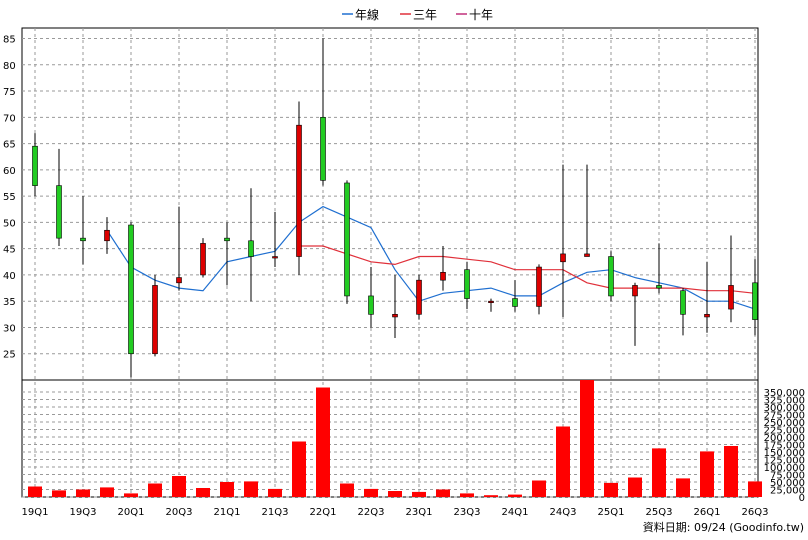 Image resolution: width=808 pixels, height=540 pixels. What do you see at coordinates (611, 512) in the screenshot?
I see `x-tick-label: 25Q1` at bounding box center [611, 512].